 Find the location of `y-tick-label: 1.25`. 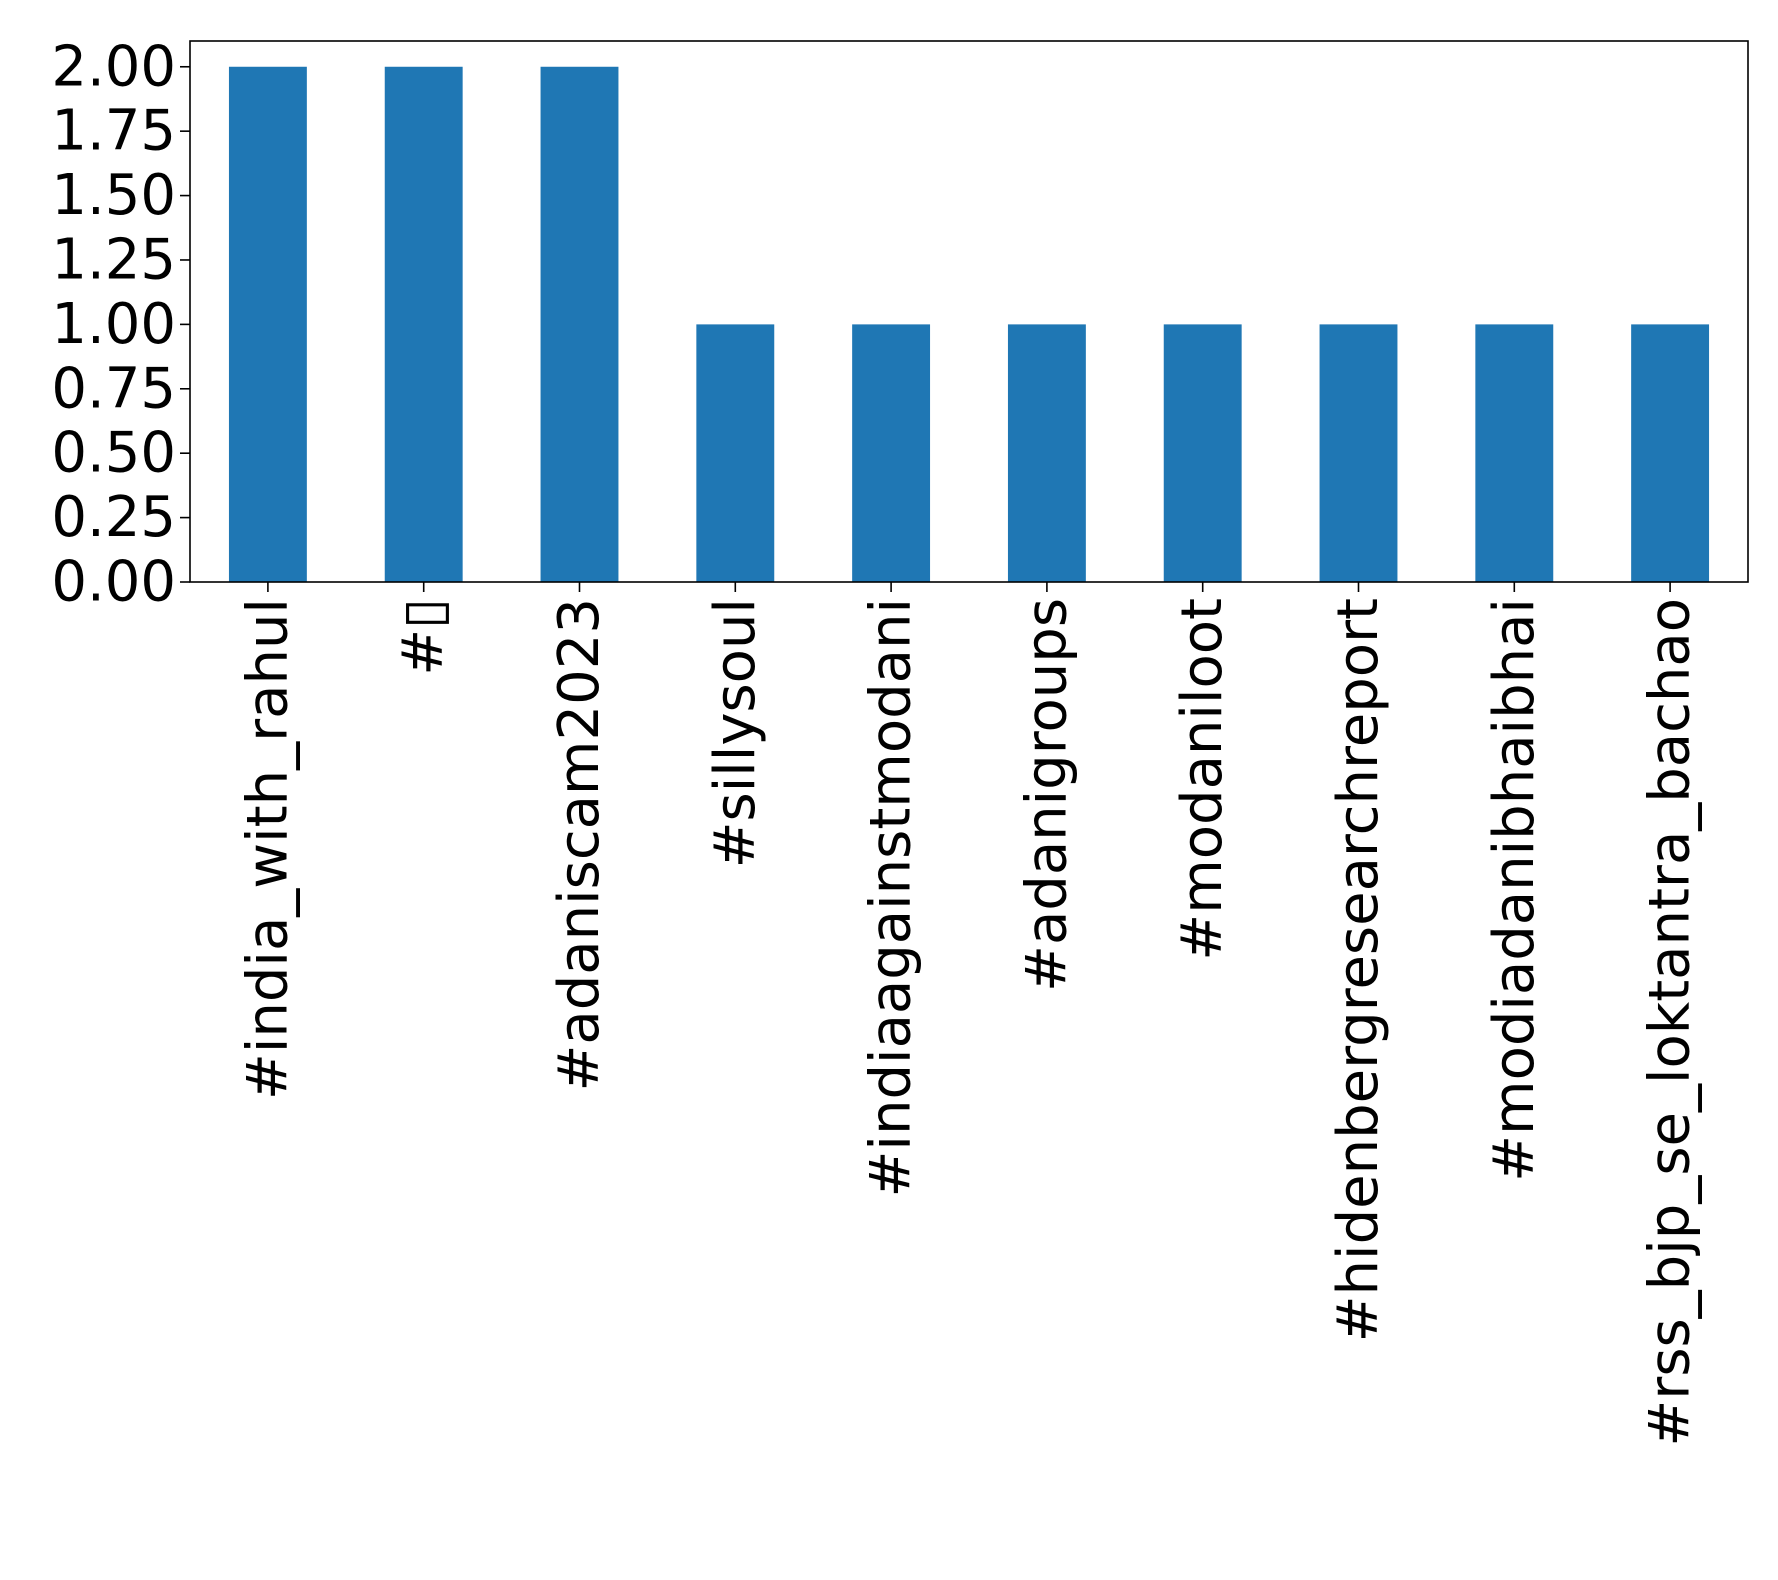

y-tick-label: 1.25 is located at coordinates (113, 259).